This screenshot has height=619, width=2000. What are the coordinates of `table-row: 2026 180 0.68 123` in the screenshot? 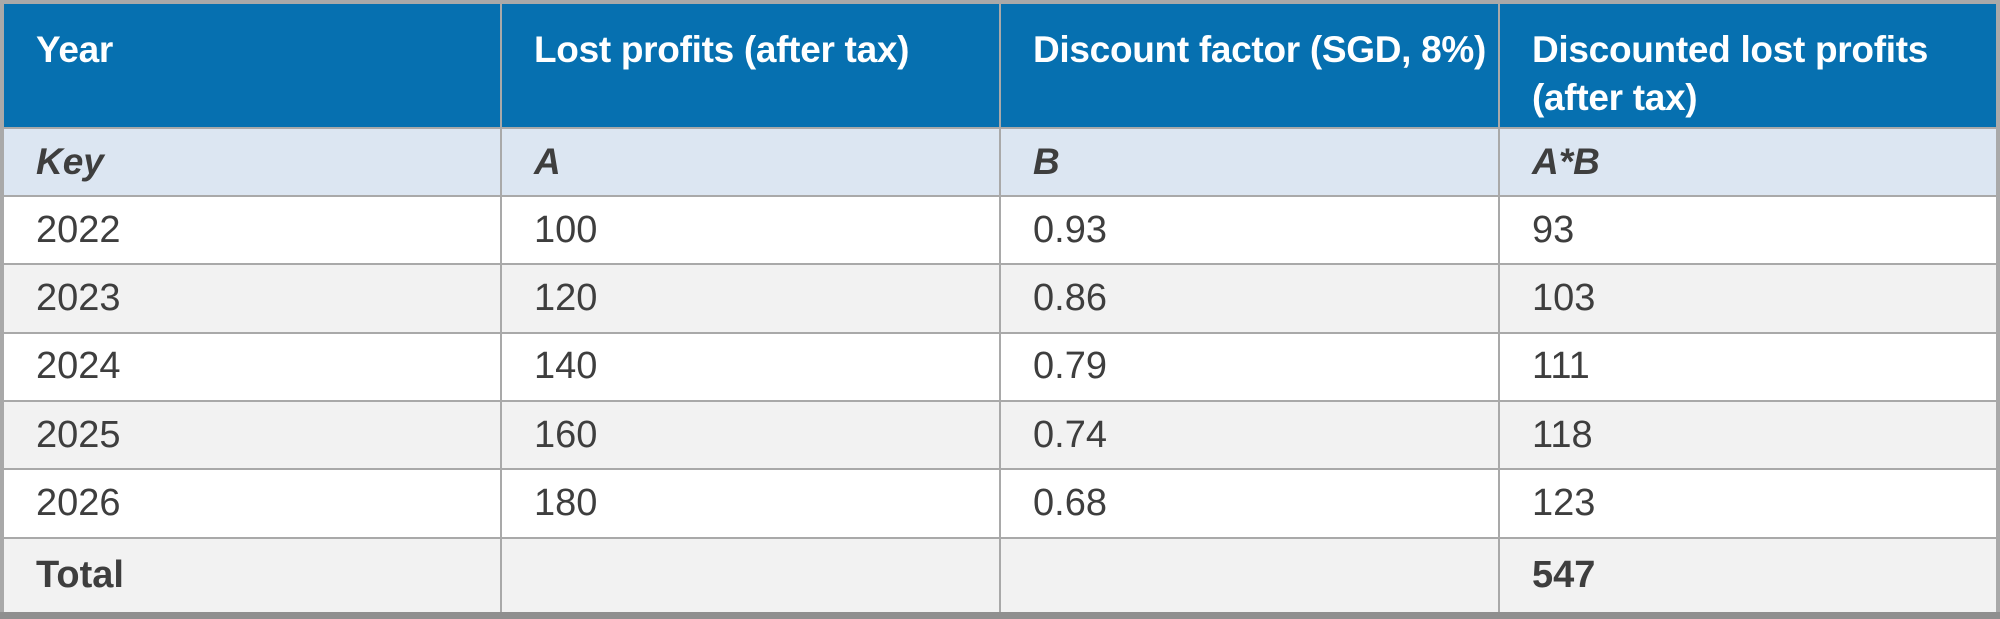 It's located at (1000, 503).